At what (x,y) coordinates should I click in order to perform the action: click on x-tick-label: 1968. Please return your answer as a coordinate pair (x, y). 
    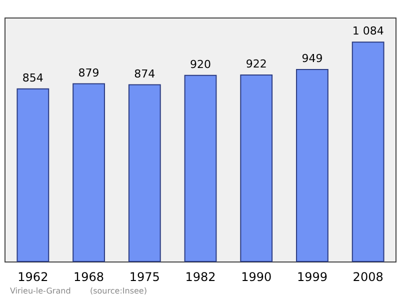
    Looking at the image, I should click on (89, 277).